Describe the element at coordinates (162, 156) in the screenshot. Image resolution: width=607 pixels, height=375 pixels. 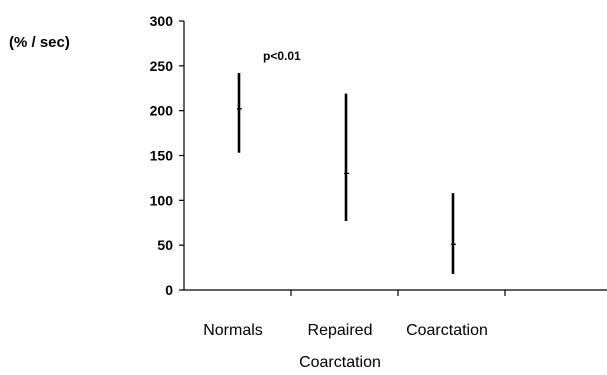
I see `y-tick-label: 150` at that location.